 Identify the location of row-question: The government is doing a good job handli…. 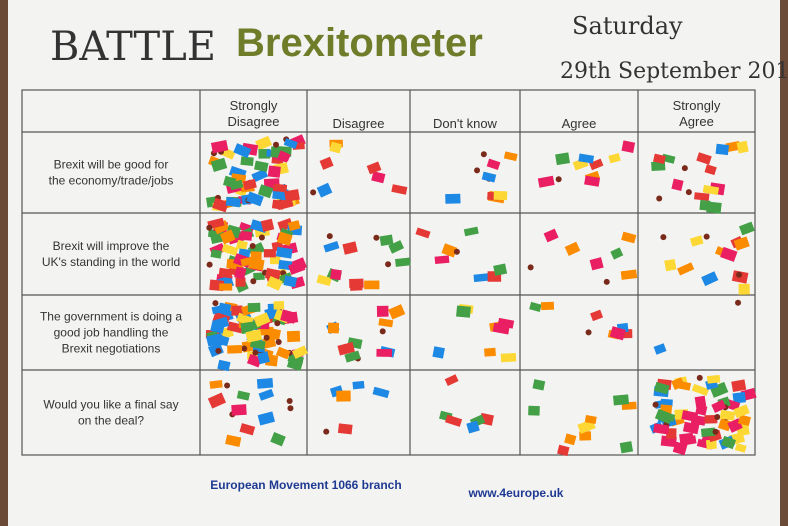
(111, 333).